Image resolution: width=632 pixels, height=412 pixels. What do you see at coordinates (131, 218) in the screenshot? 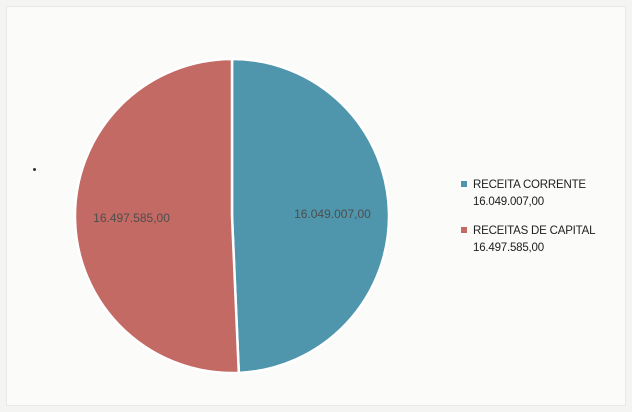
I see `data-label-receitas-de-capital: 16.497.585,00` at bounding box center [131, 218].